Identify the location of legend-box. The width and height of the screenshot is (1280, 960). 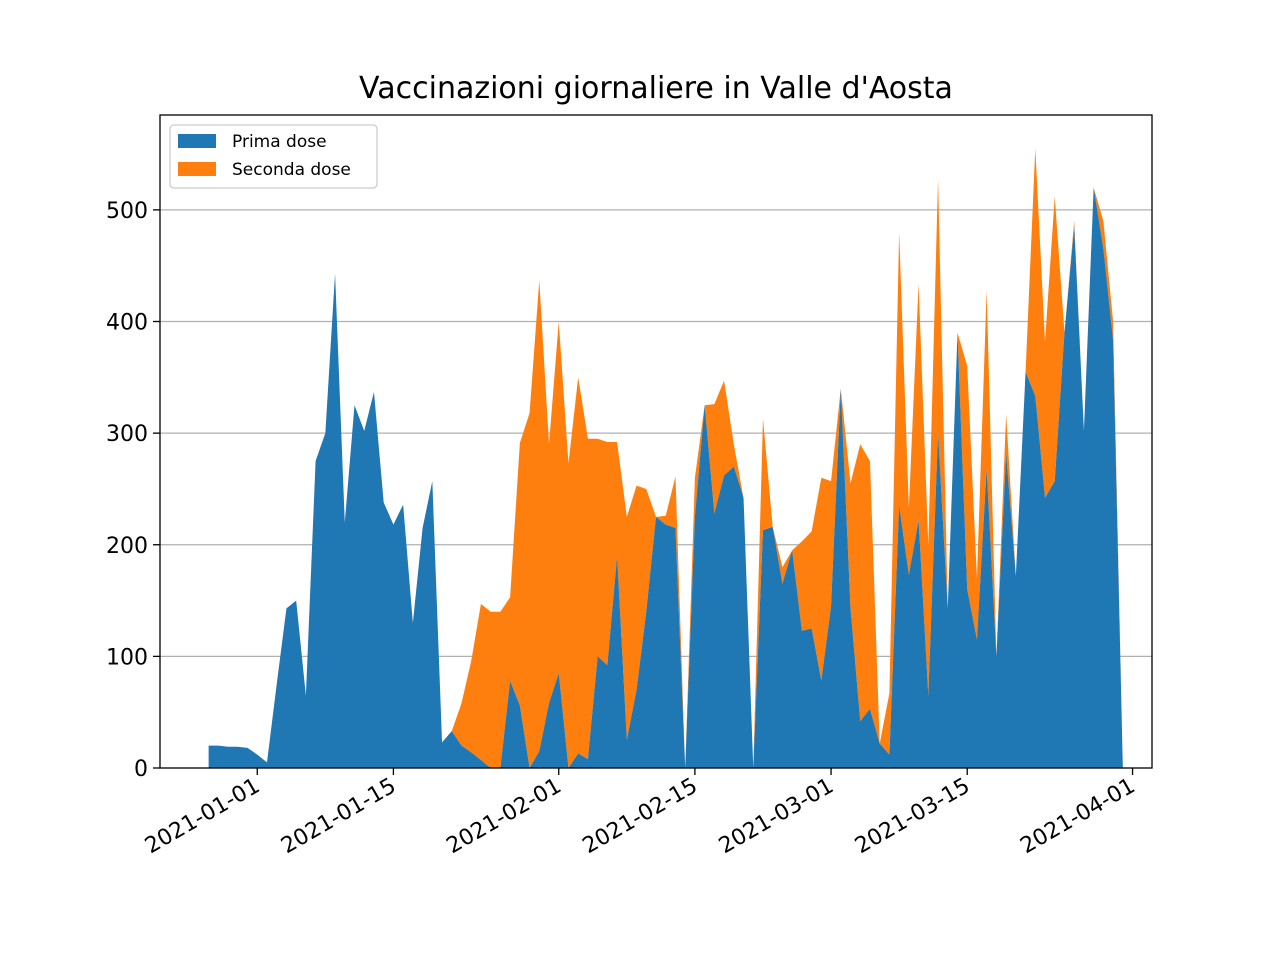
(273, 156).